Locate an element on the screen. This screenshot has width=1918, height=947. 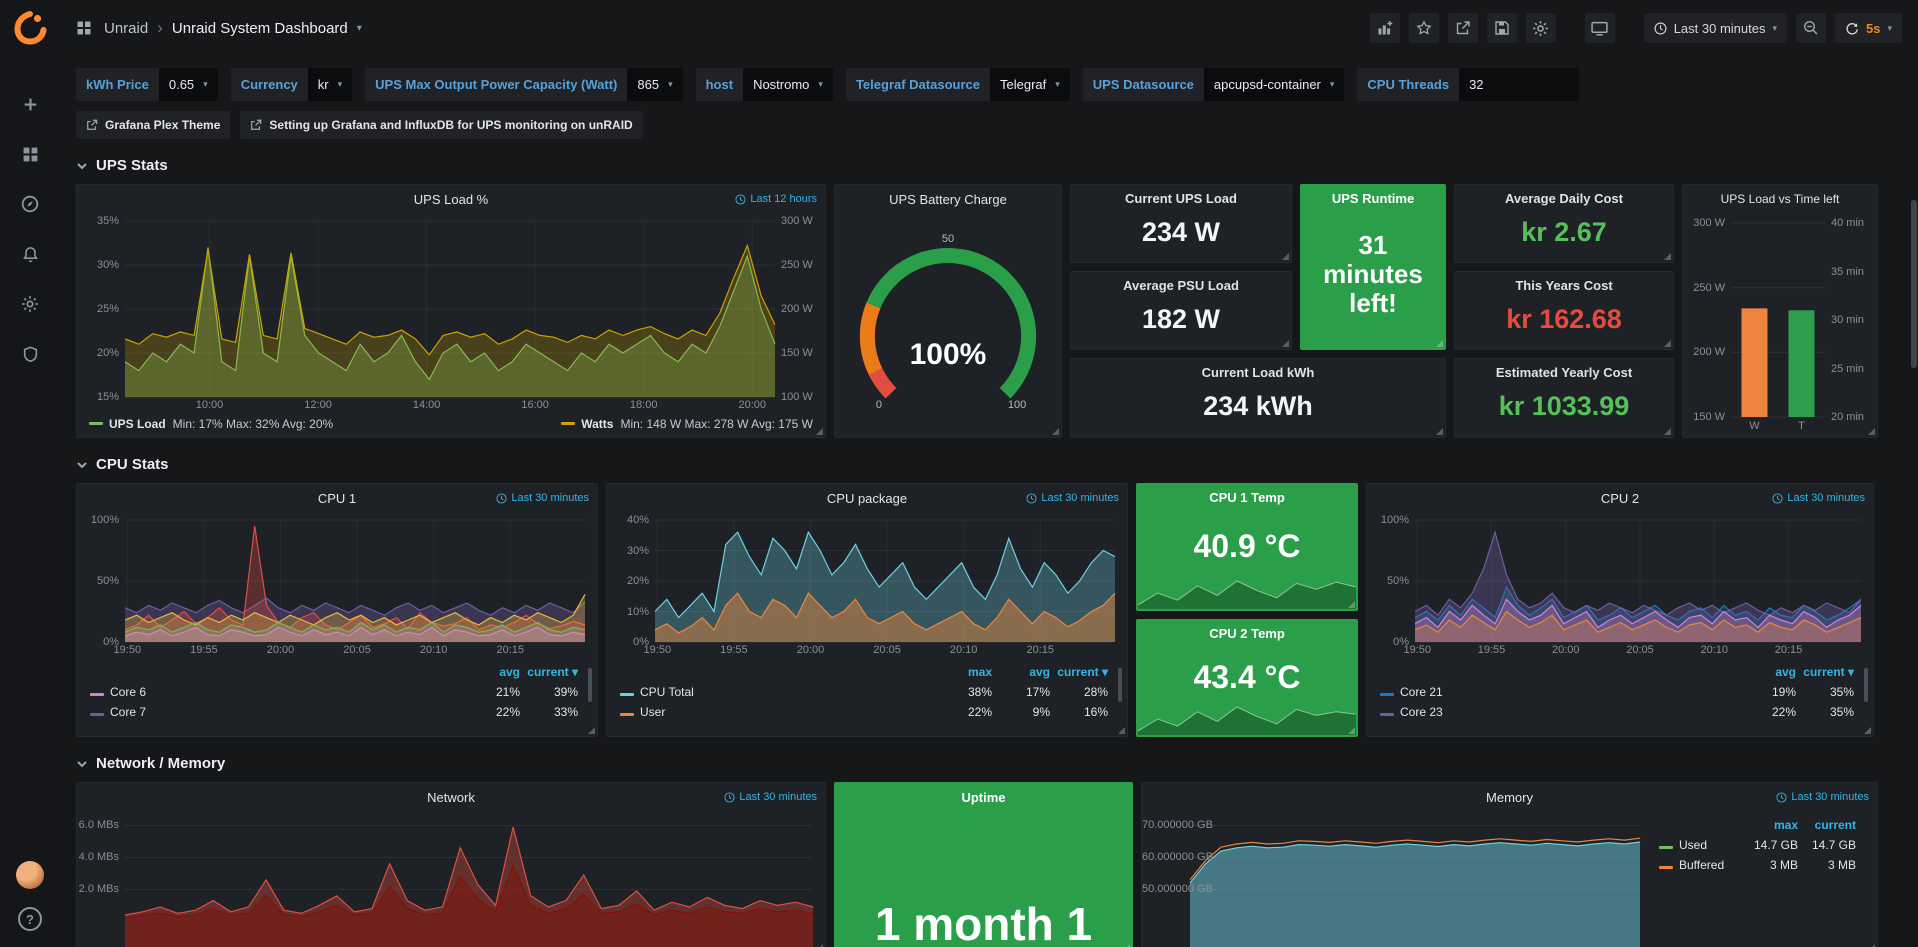
variable-value-dropdown: apcupsd-container ▾ is located at coordinates (1274, 84).